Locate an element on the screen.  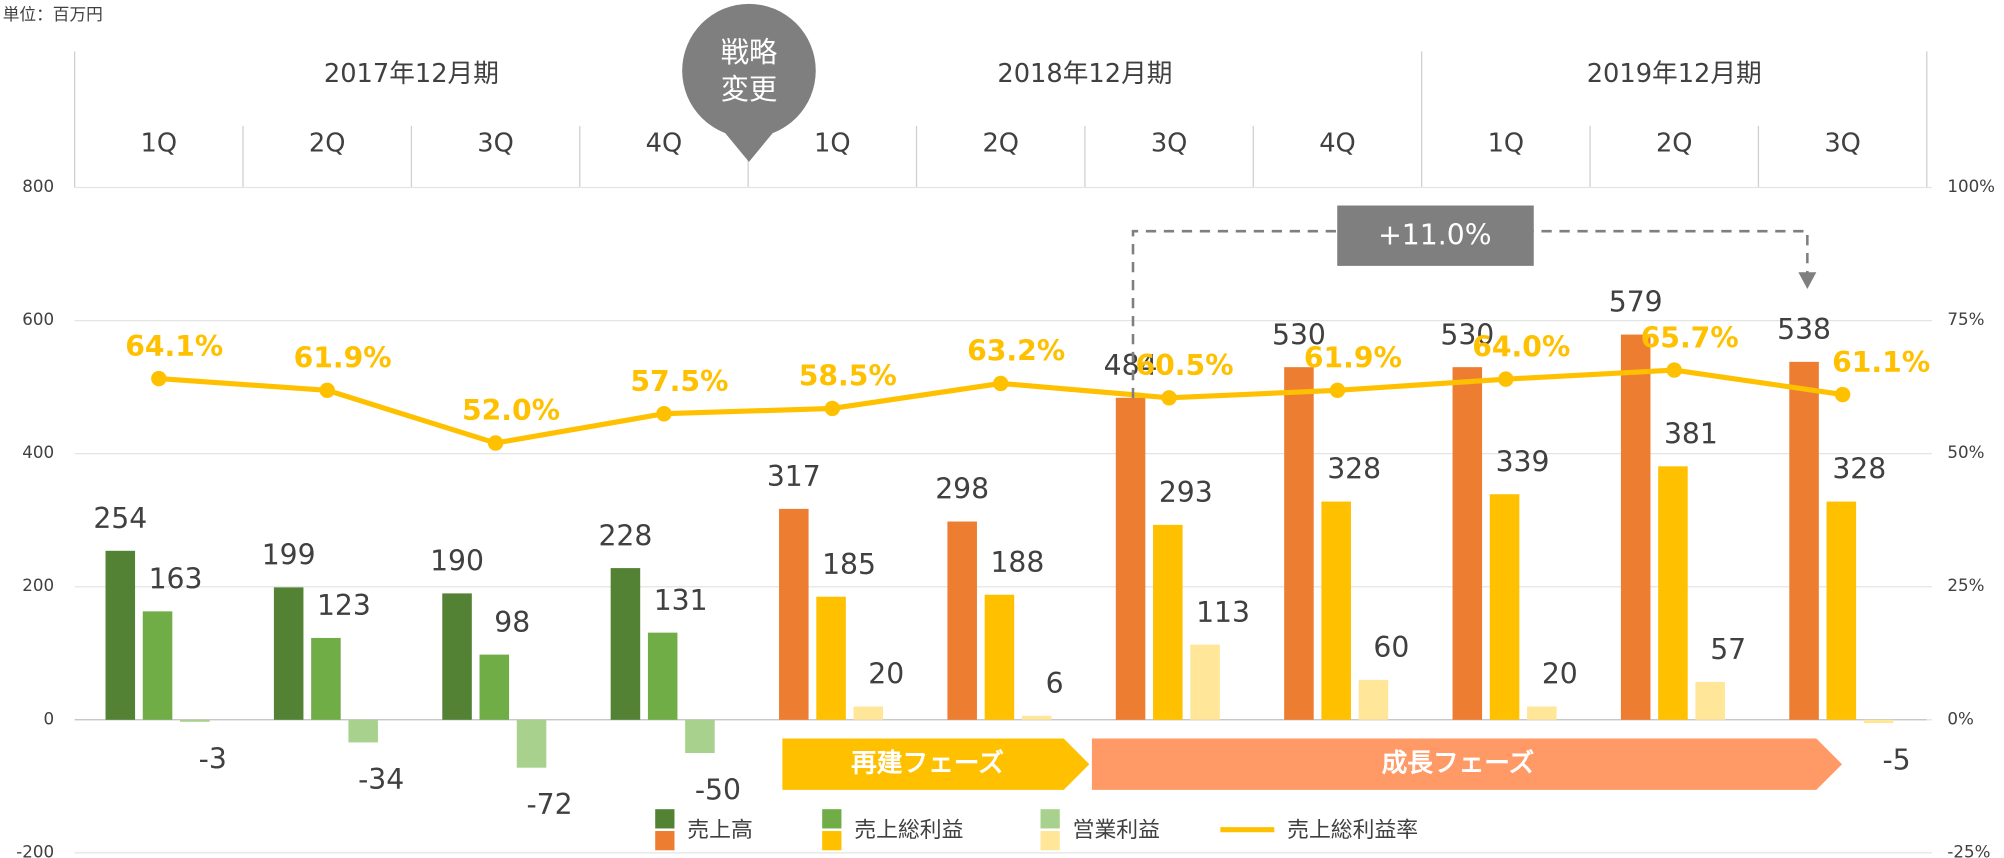
line-label: 57.5% is located at coordinates (679, 381).